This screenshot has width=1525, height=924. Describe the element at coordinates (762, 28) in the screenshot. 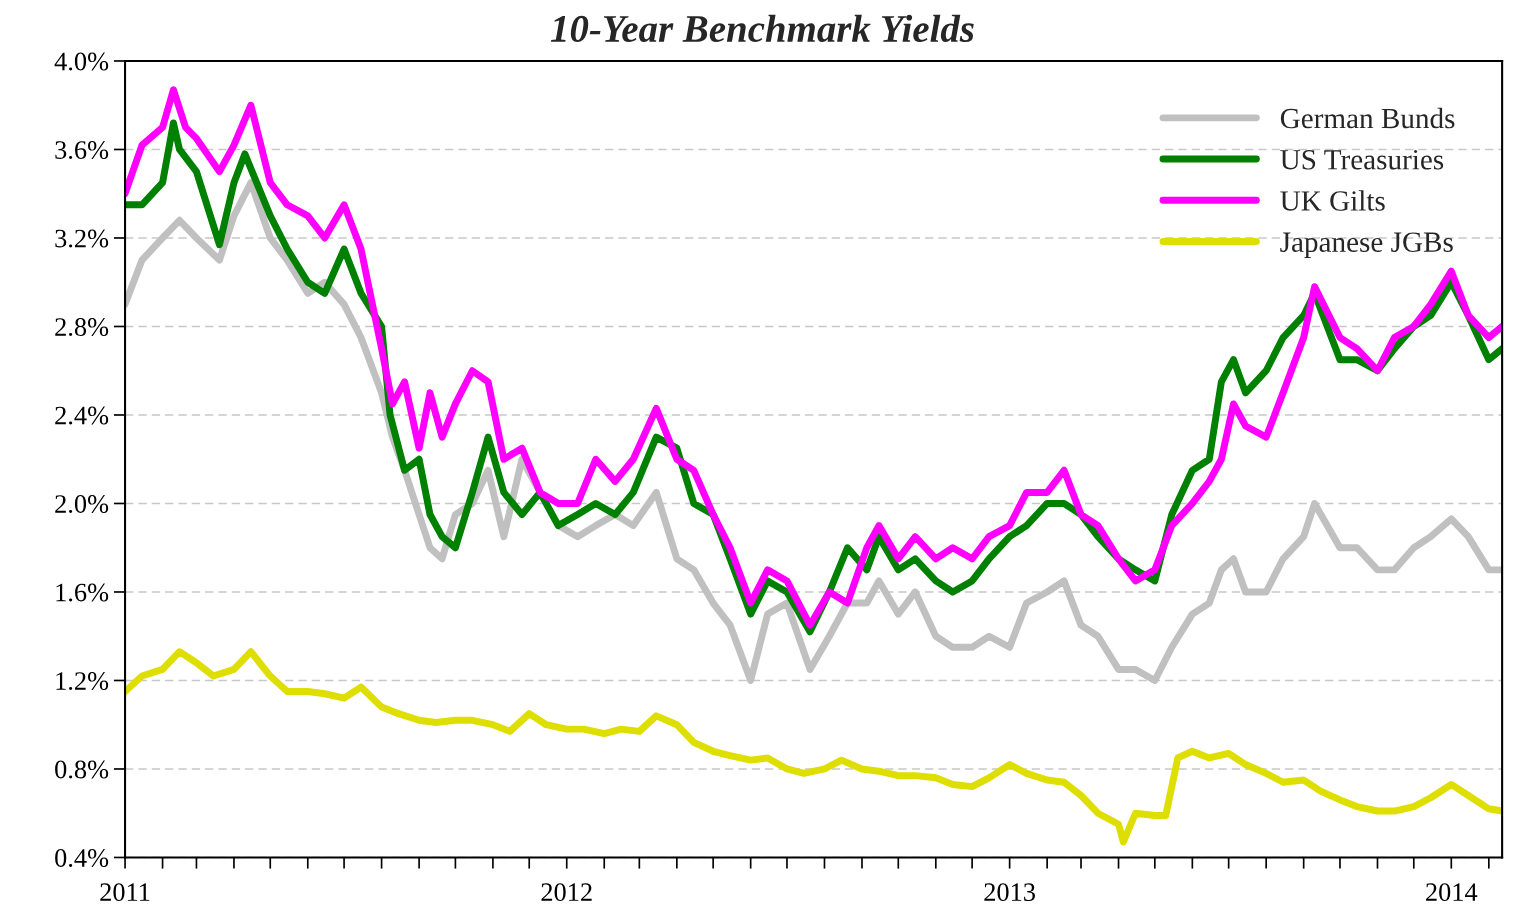

I see `chart-title: 10-Year Benchmark Yields` at that location.